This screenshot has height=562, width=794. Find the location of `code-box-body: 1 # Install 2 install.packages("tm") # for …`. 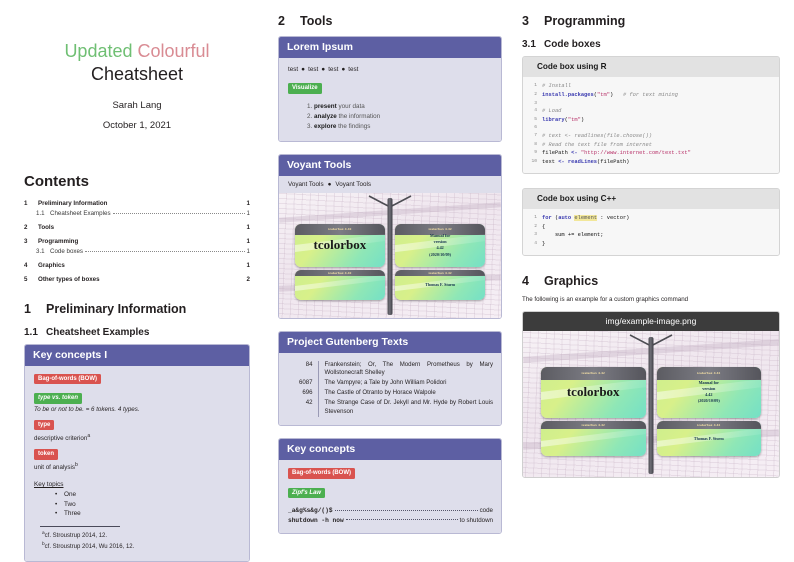

code-box-body: 1 # Install 2 install.packages("tm") # for … is located at coordinates (651, 125).